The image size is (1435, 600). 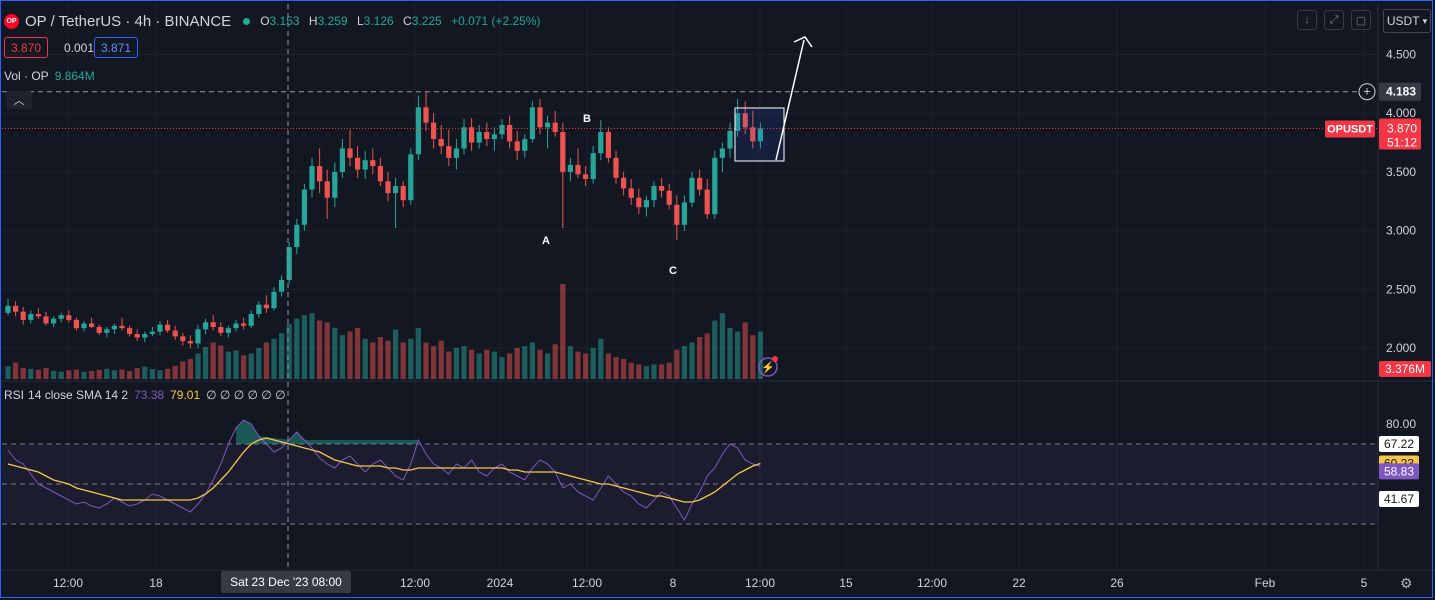 What do you see at coordinates (19, 100) in the screenshot?
I see `collapse-legend-button: ︿` at bounding box center [19, 100].